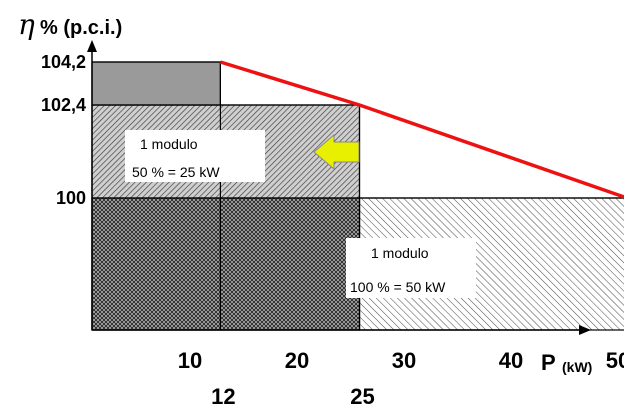  I want to click on x-tick-label: 30, so click(404, 360).